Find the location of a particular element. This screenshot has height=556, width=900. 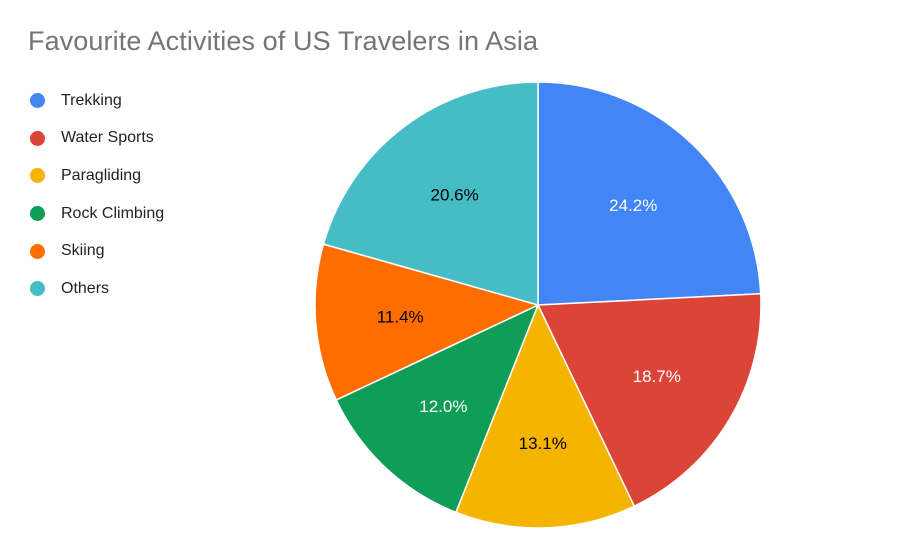

pie-slice-skiing is located at coordinates (426, 322).